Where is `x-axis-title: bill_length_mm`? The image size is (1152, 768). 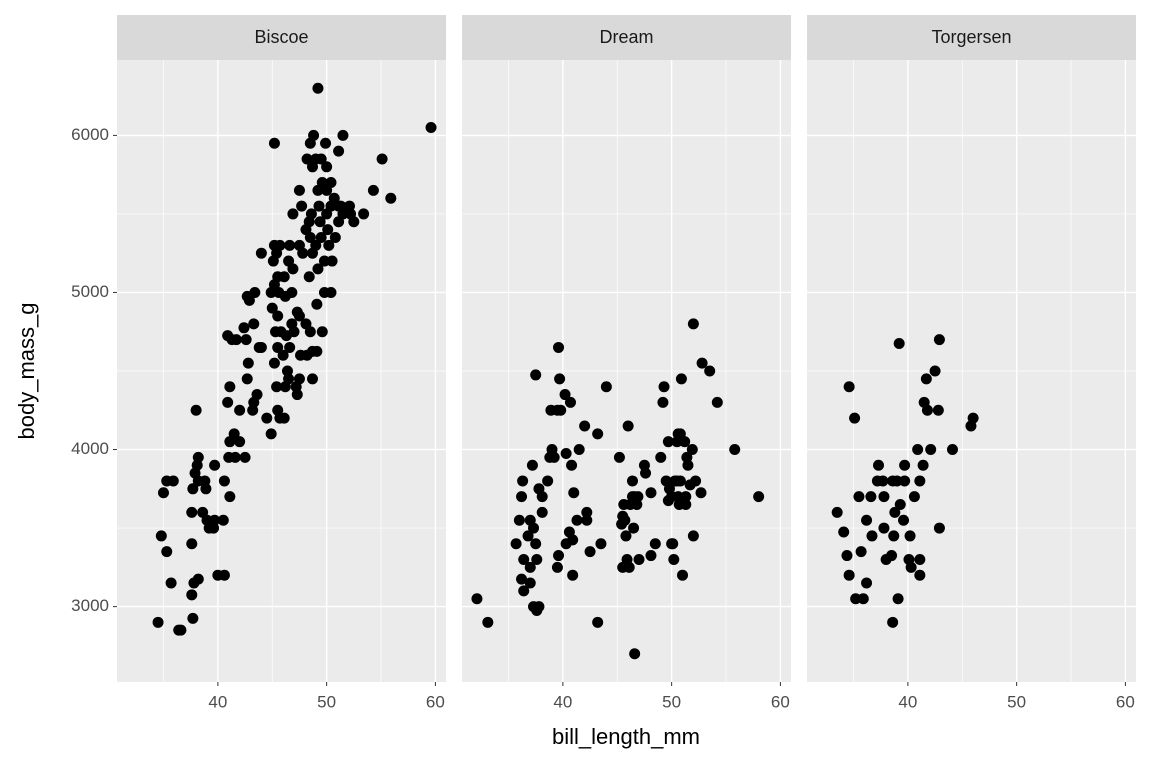
x-axis-title: bill_length_mm is located at coordinates (626, 736).